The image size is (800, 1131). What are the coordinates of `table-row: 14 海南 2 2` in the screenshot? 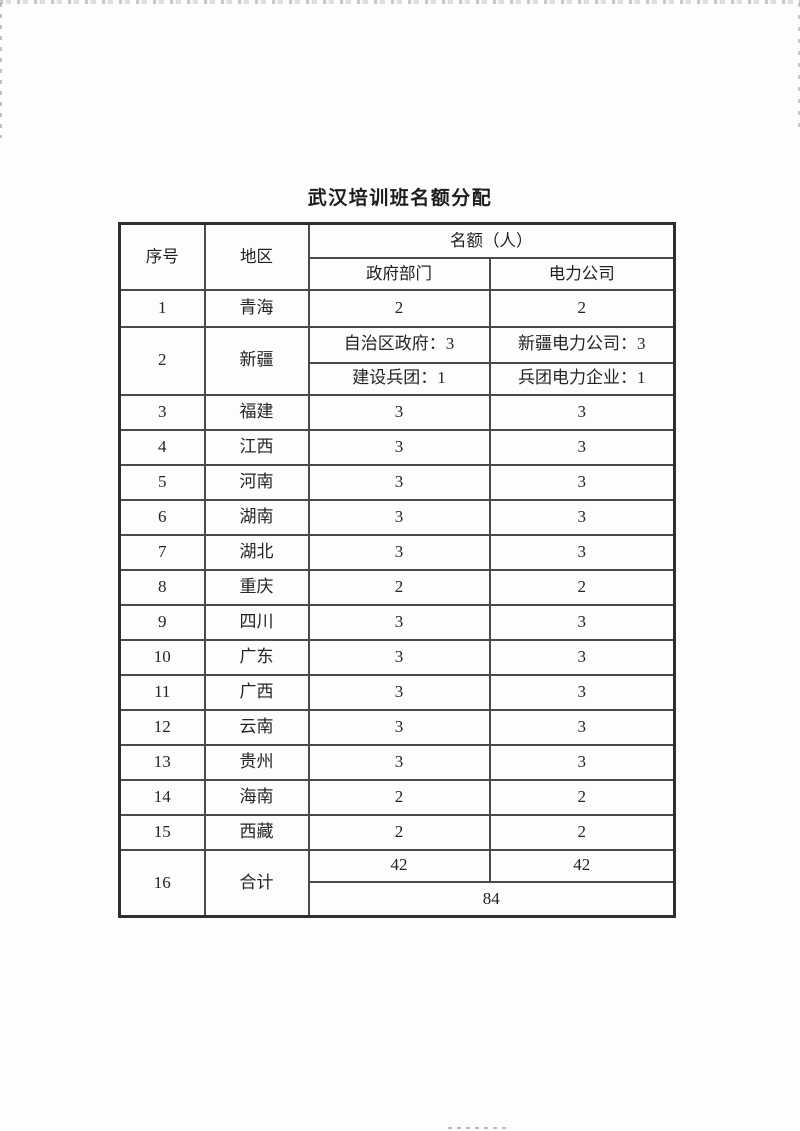 It's located at (397, 797).